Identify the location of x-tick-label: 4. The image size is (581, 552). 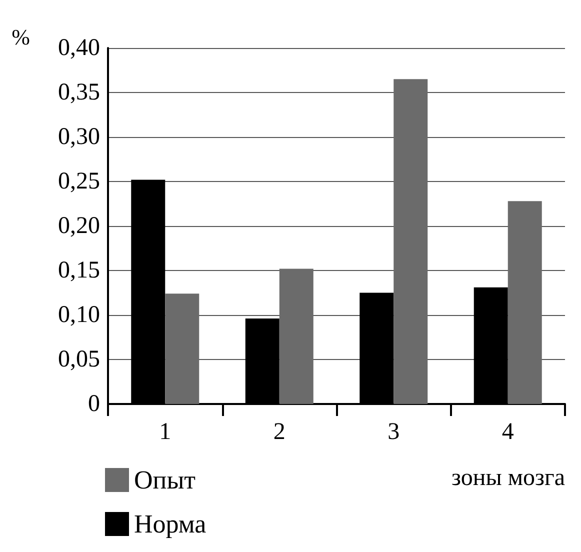
(508, 432).